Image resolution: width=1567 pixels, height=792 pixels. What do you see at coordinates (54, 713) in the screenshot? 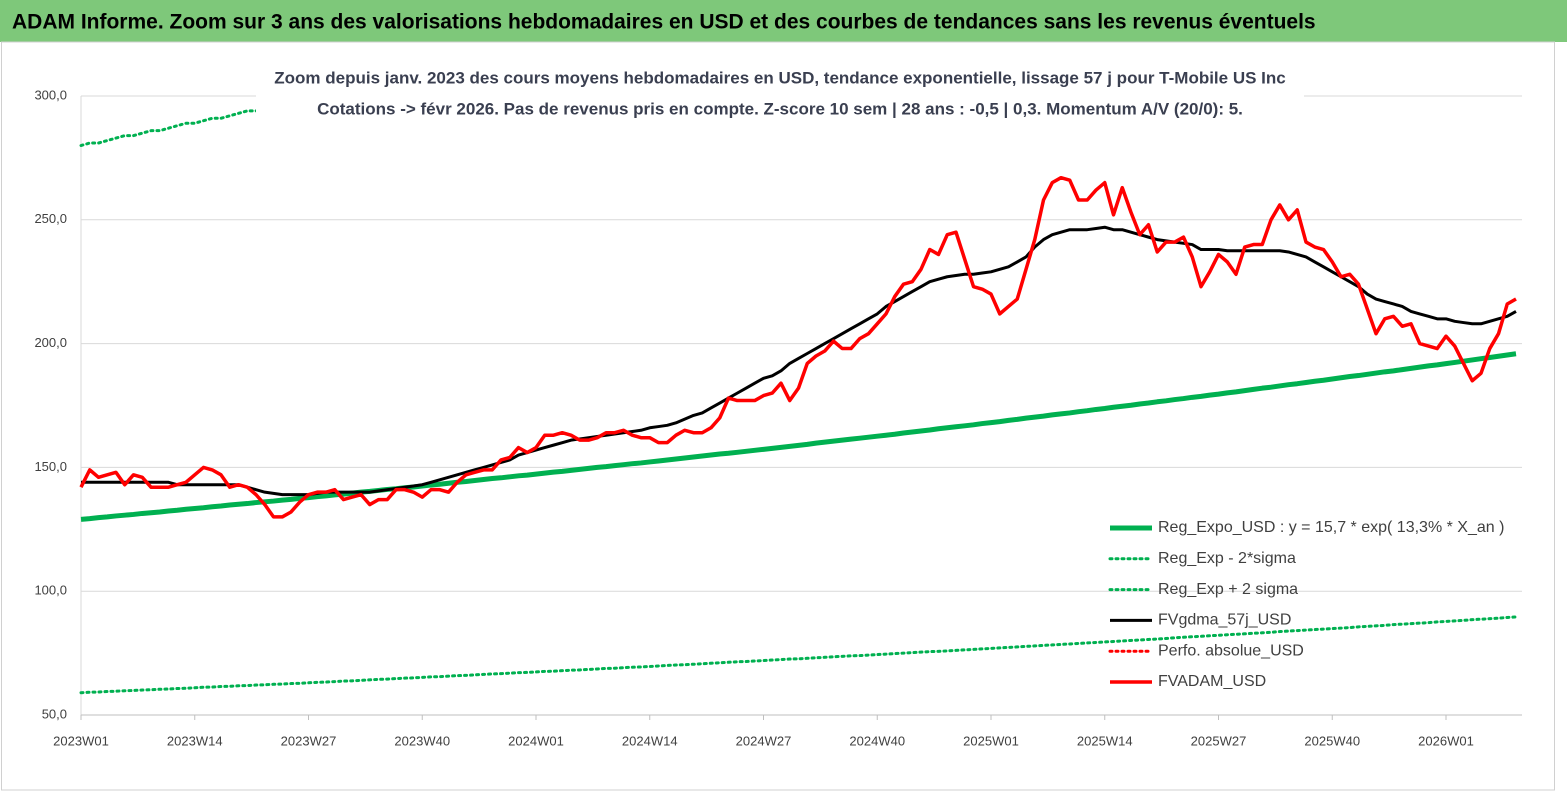
I see `y-tick-label: 50,0` at bounding box center [54, 713].